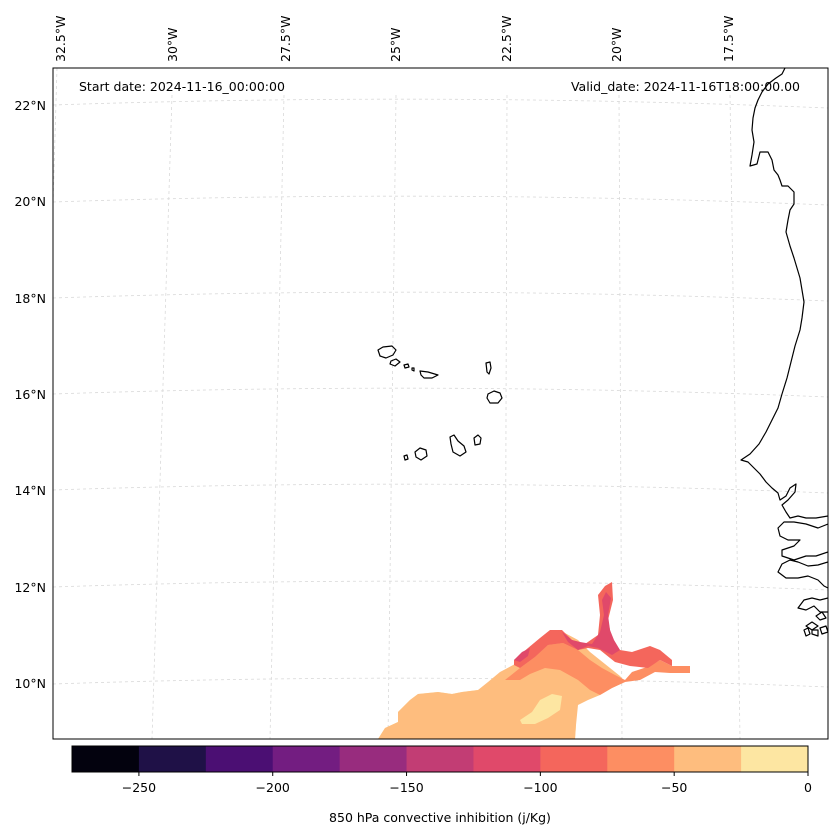 This screenshot has width=837, height=836. I want to click on cape-verde-santa-luzia, so click(406, 366).